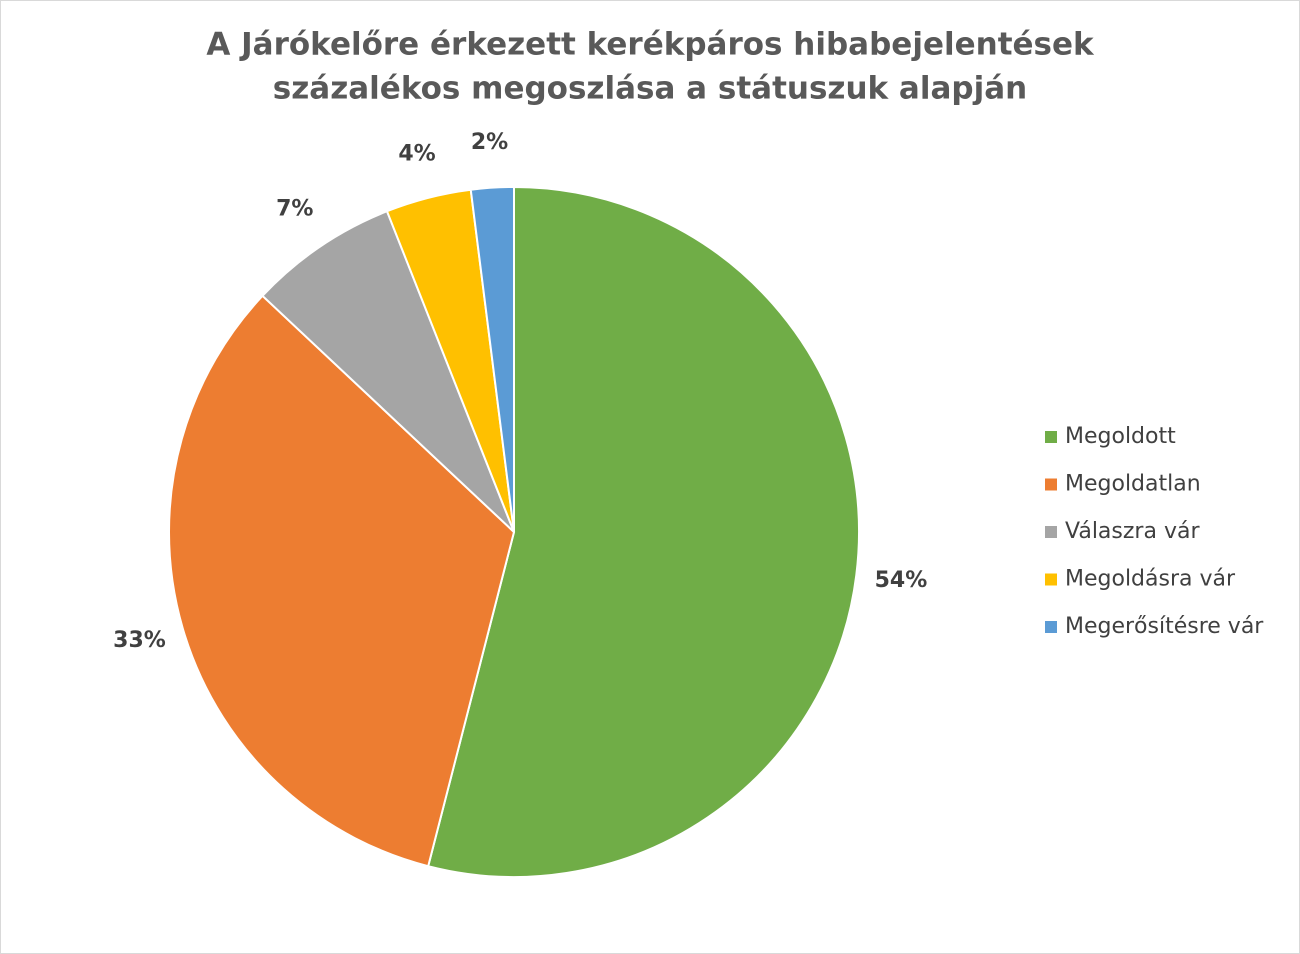  I want to click on legend-label: Megoldott, so click(1120, 436).